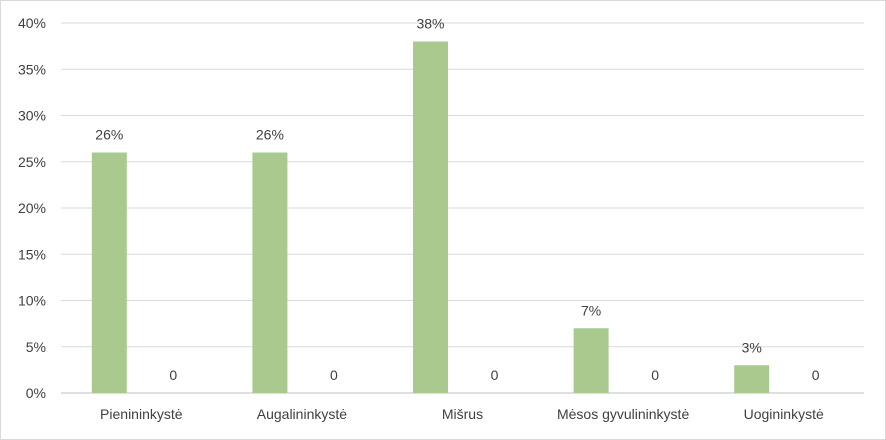 This screenshot has height=440, width=886. Describe the element at coordinates (32, 162) in the screenshot. I see `y-tick-label: 25%` at that location.